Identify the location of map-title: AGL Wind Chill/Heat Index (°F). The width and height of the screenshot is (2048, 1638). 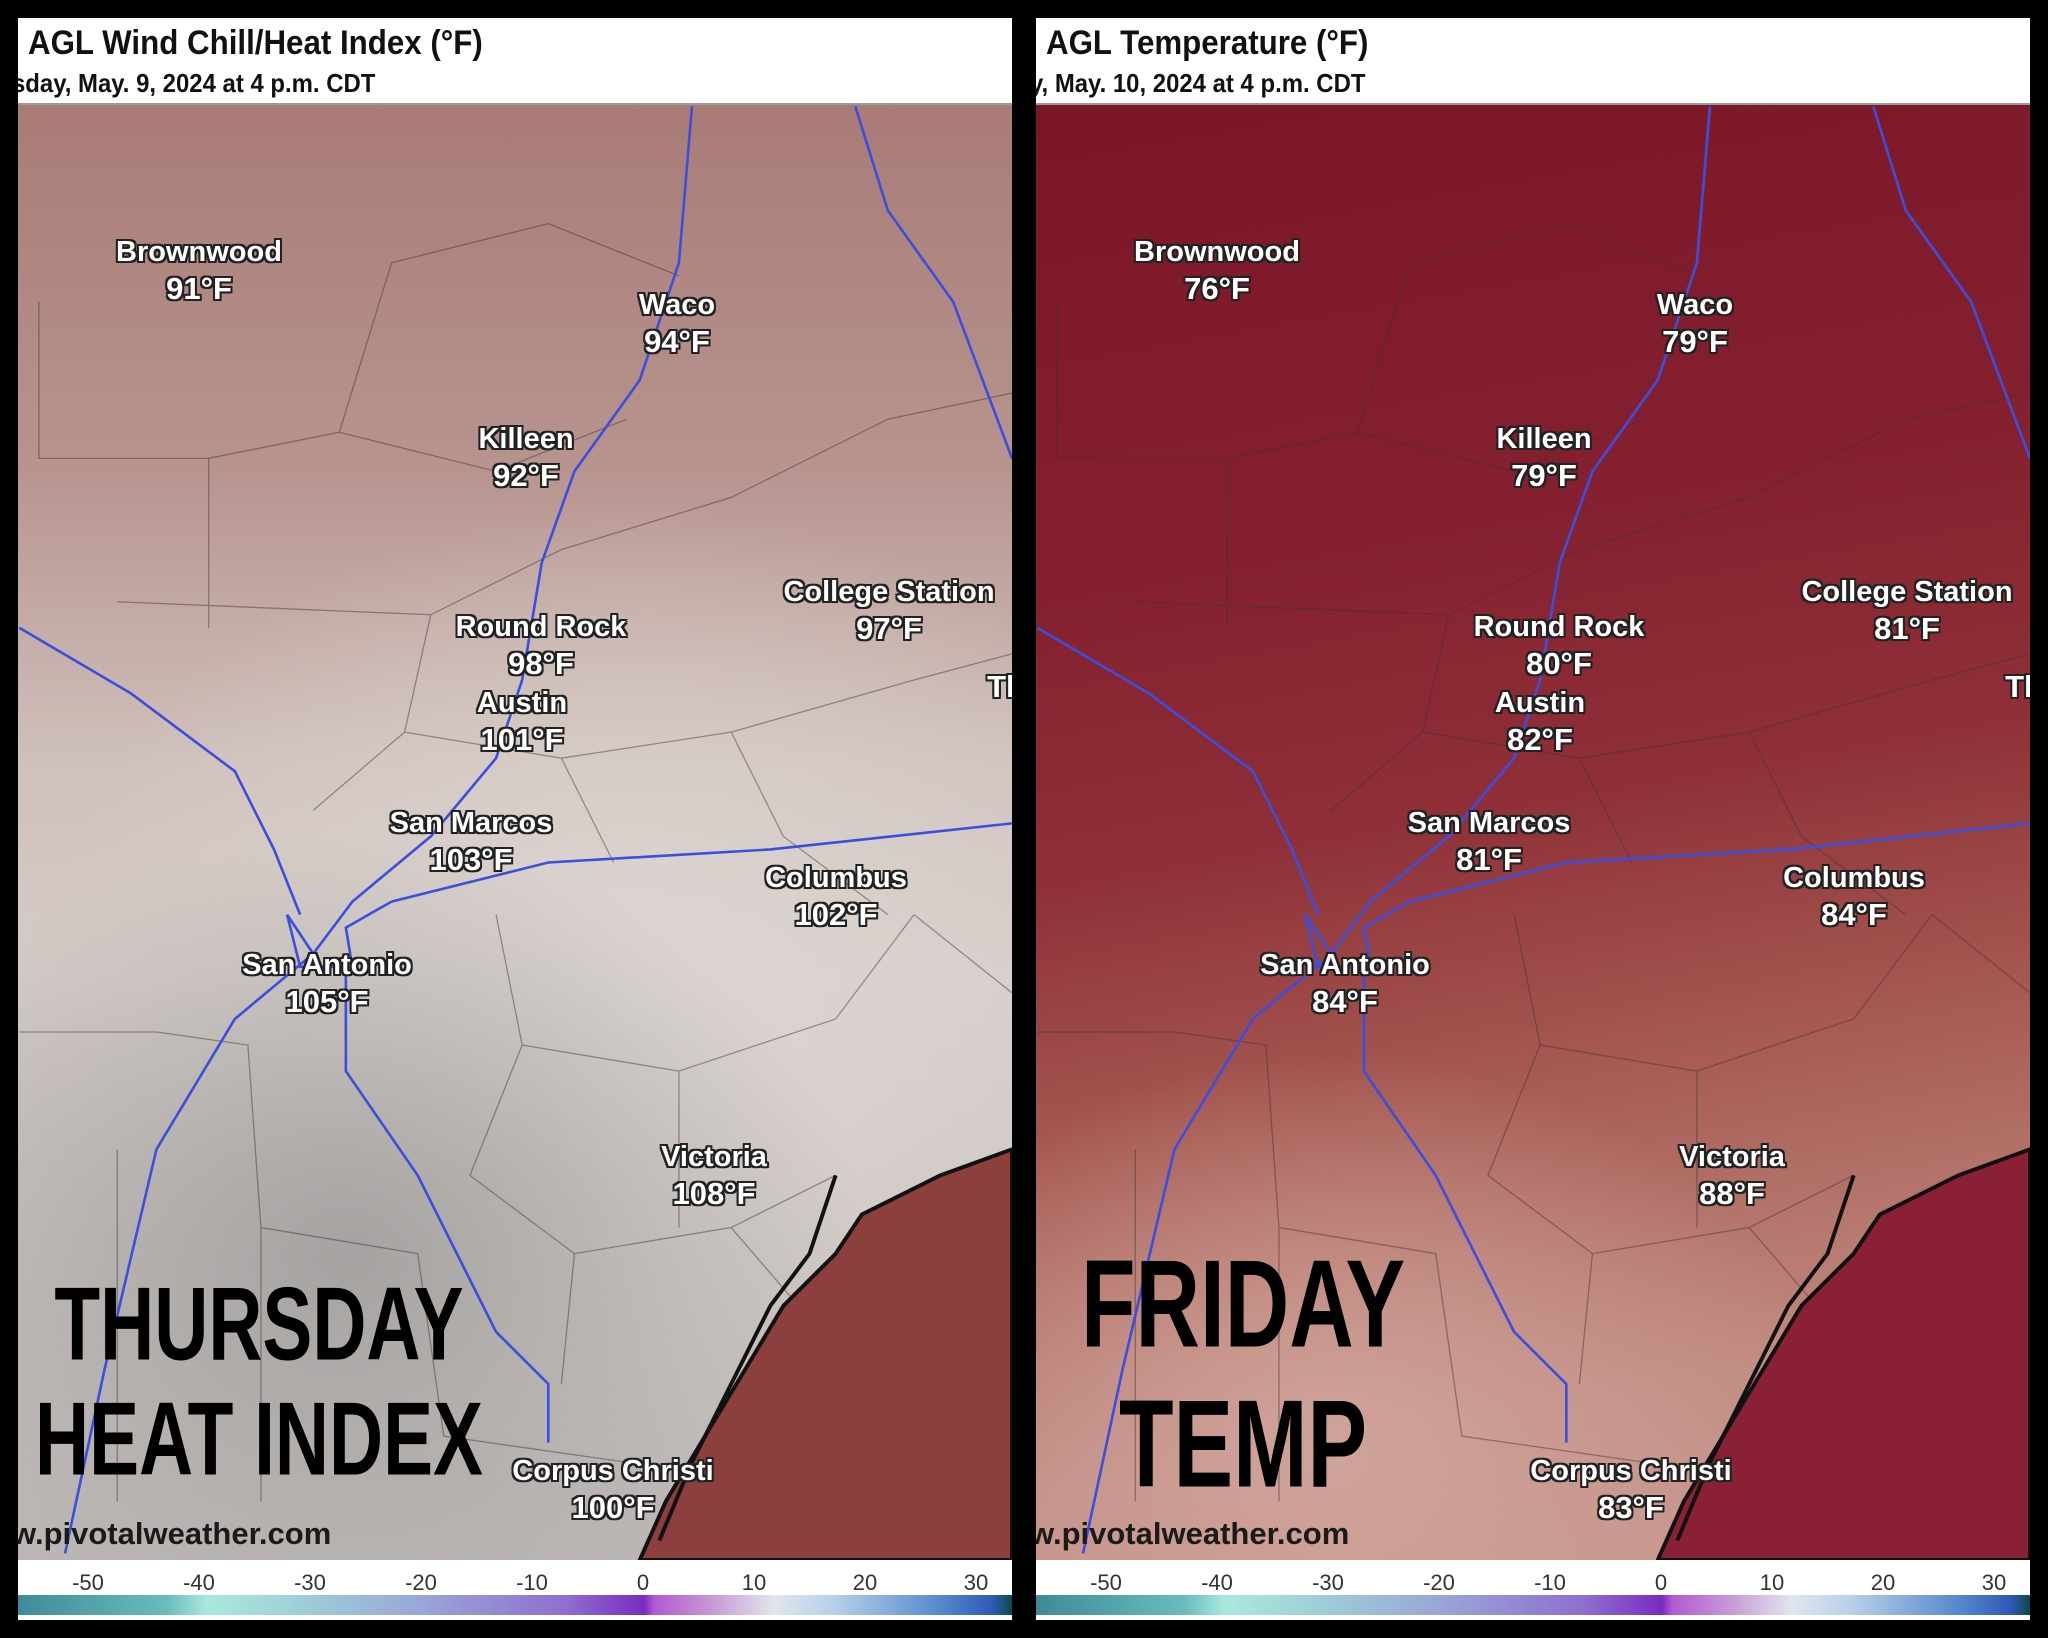
(255, 43).